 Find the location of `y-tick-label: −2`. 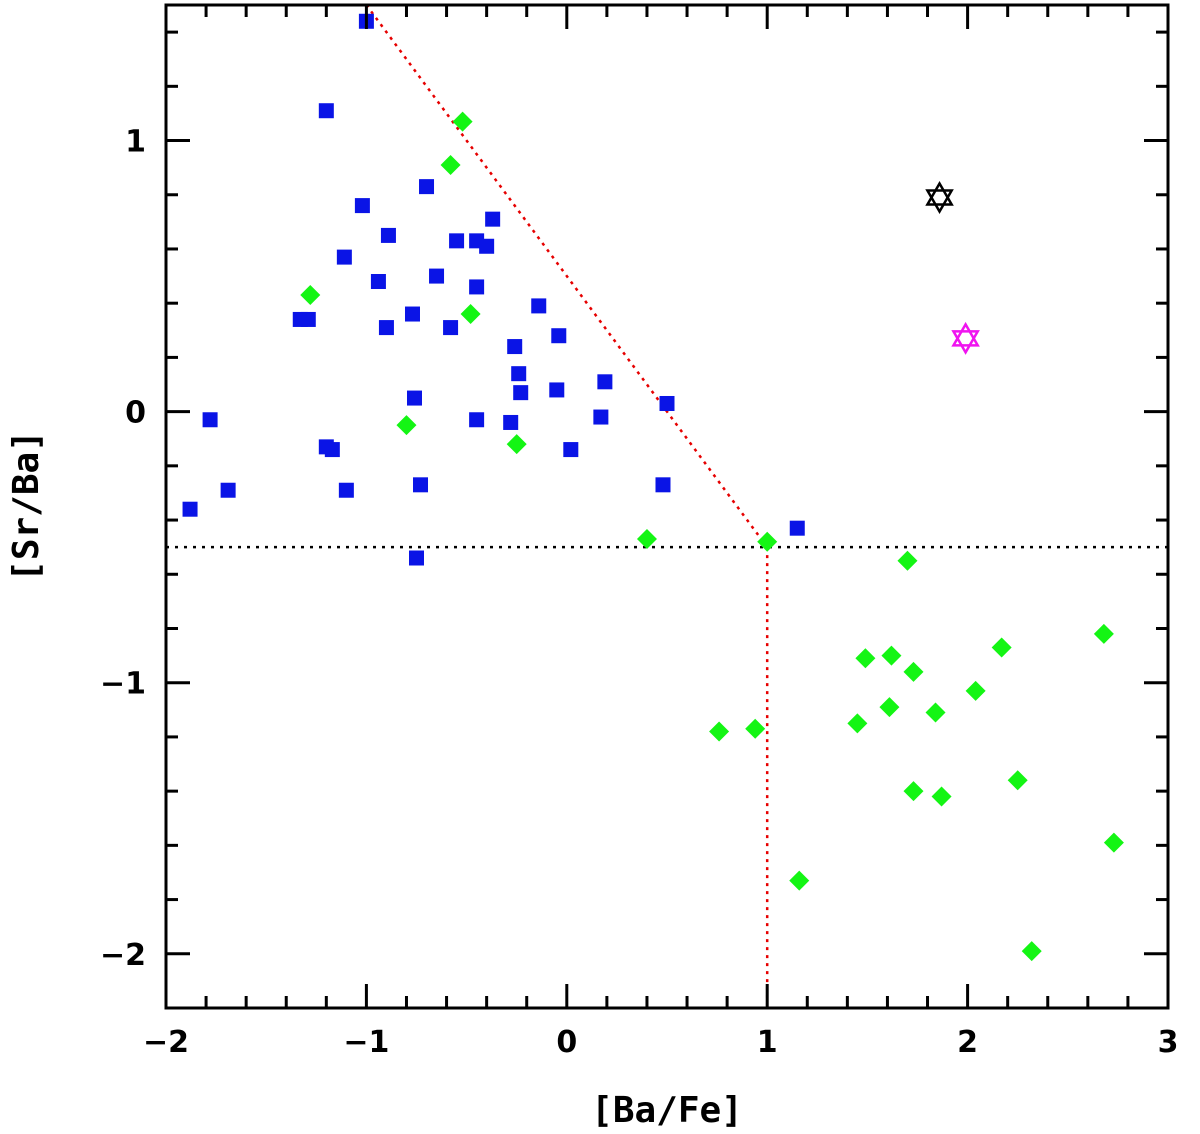

y-tick-label: −2 is located at coordinates (123, 955).